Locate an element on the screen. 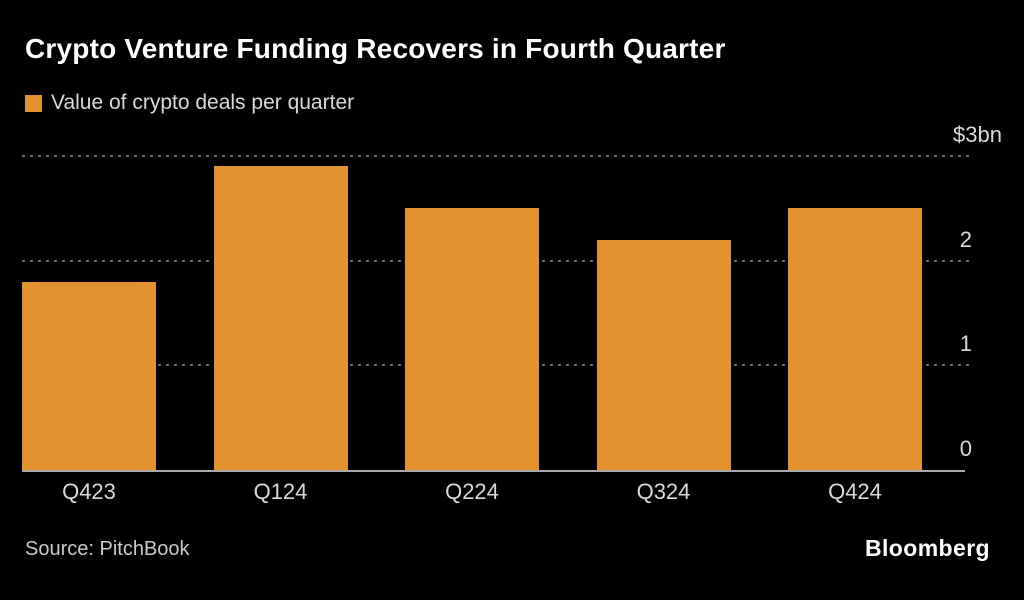 The width and height of the screenshot is (1024, 600). bar-q423 is located at coordinates (89, 375).